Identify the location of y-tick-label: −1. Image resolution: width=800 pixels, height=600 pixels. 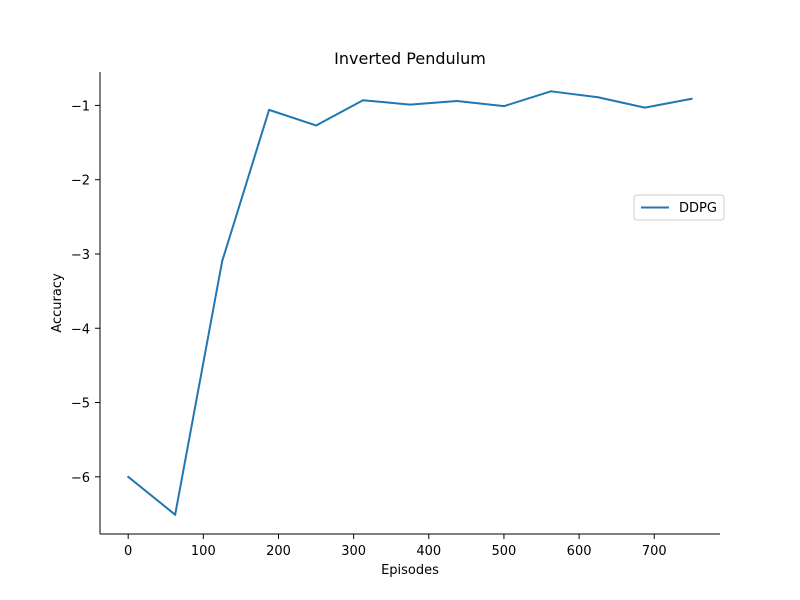
(80, 106).